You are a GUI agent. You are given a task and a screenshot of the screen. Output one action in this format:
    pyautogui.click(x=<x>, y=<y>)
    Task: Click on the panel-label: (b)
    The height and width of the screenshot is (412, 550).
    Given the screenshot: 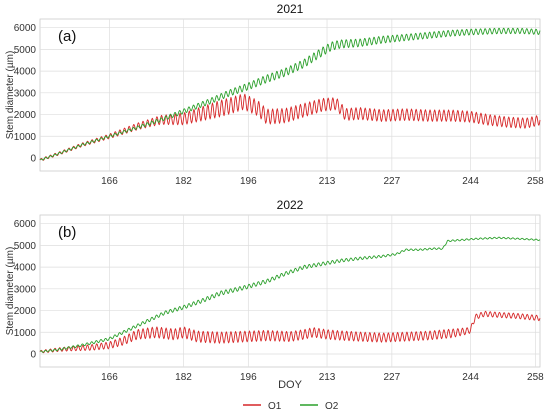 What is the action you would take?
    pyautogui.click(x=67, y=232)
    